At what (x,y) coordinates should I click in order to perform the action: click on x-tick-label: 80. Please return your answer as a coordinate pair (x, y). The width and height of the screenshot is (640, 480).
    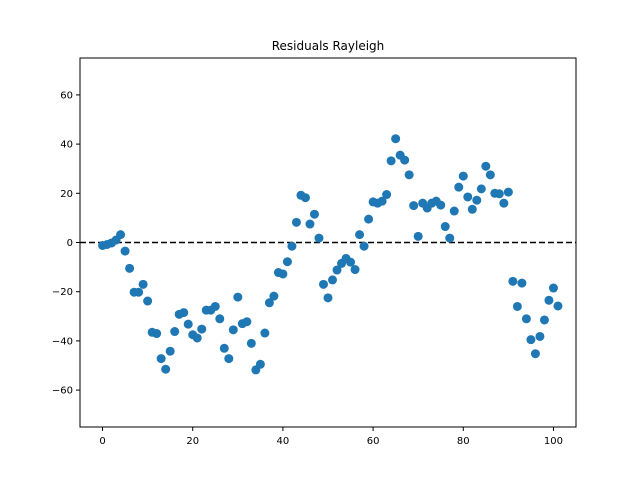
    Looking at the image, I should click on (463, 441).